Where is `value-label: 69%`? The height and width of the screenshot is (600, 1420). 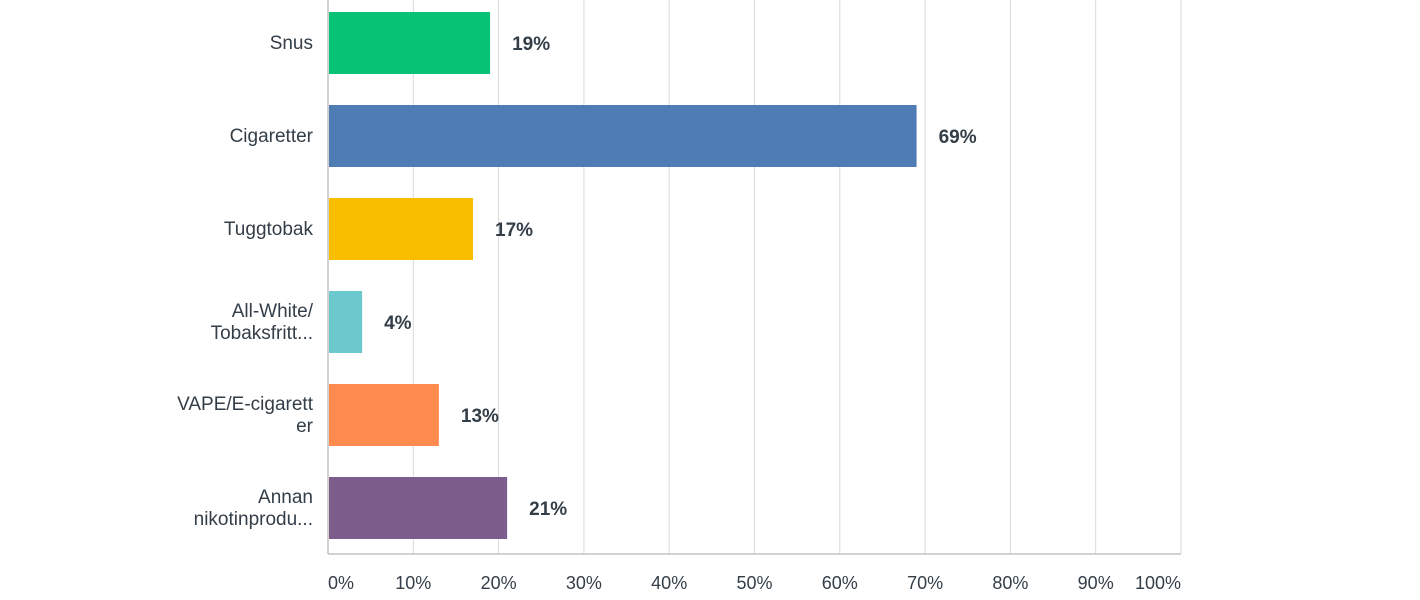
value-label: 69% is located at coordinates (958, 137).